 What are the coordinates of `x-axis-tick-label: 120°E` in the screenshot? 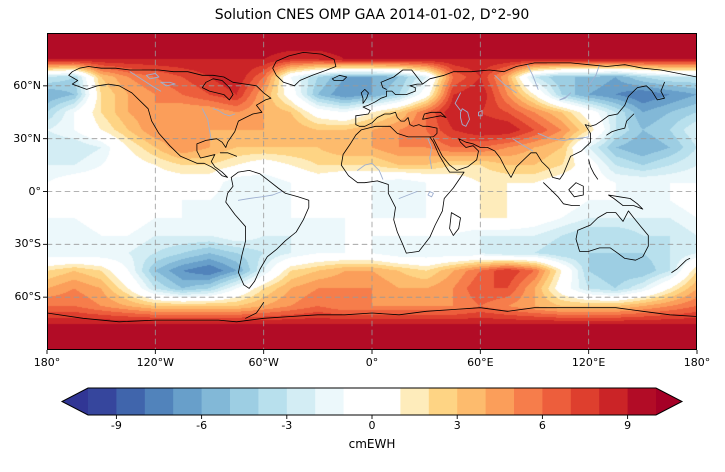 It's located at (588, 362).